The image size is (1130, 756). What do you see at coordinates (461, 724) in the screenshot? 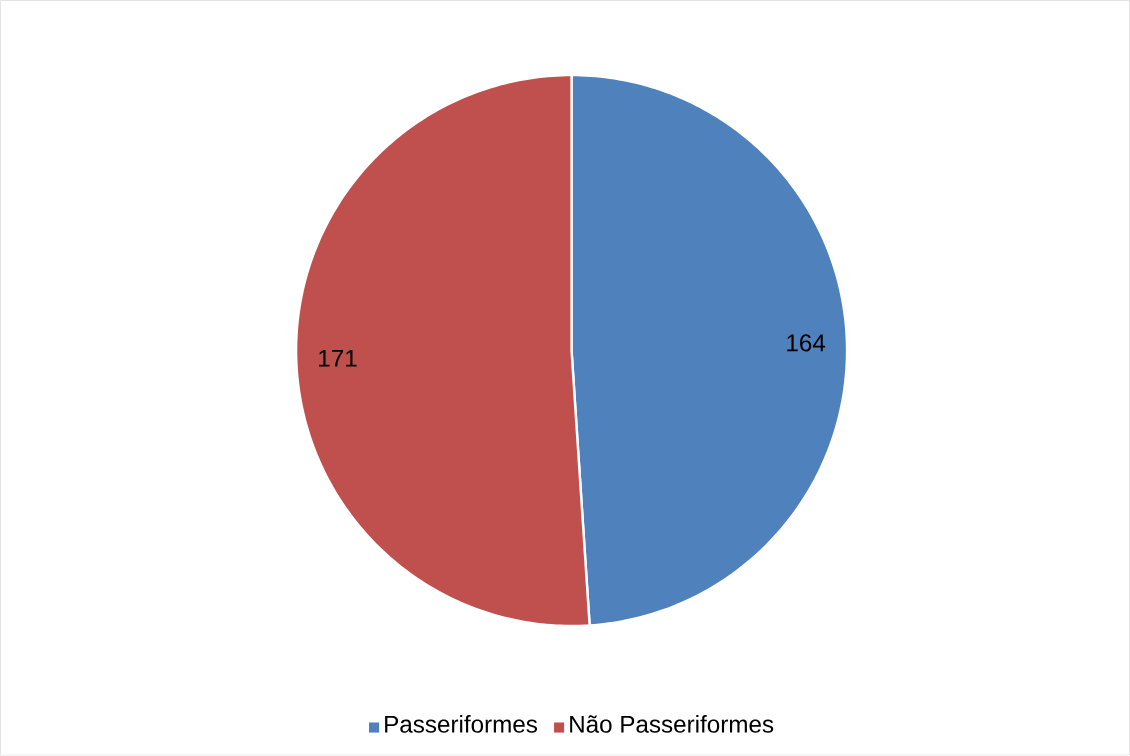
I see `legend-label: Passeriformes` at bounding box center [461, 724].